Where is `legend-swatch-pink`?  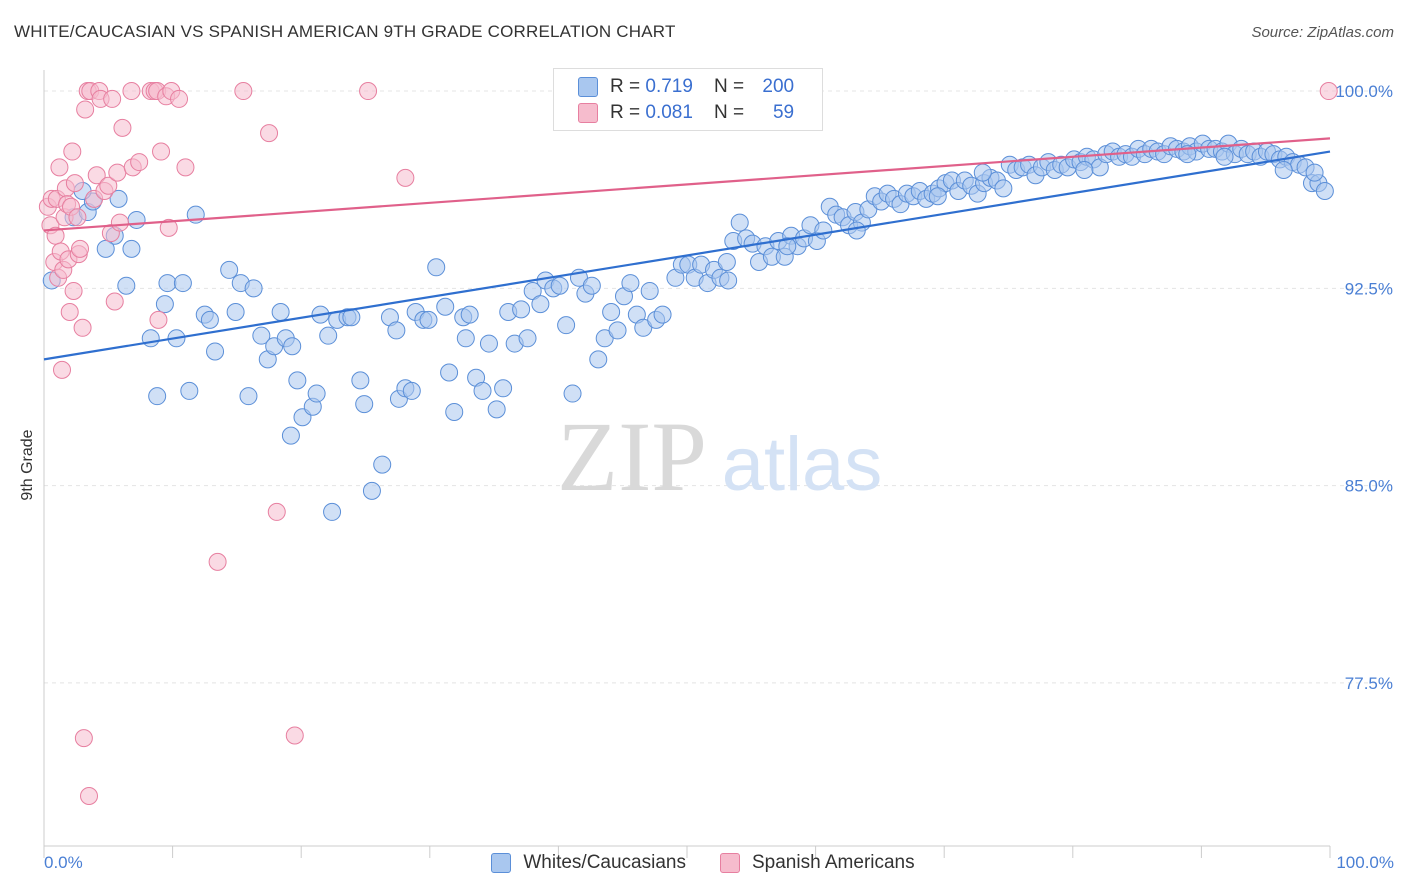 legend-swatch-pink is located at coordinates (729, 863).